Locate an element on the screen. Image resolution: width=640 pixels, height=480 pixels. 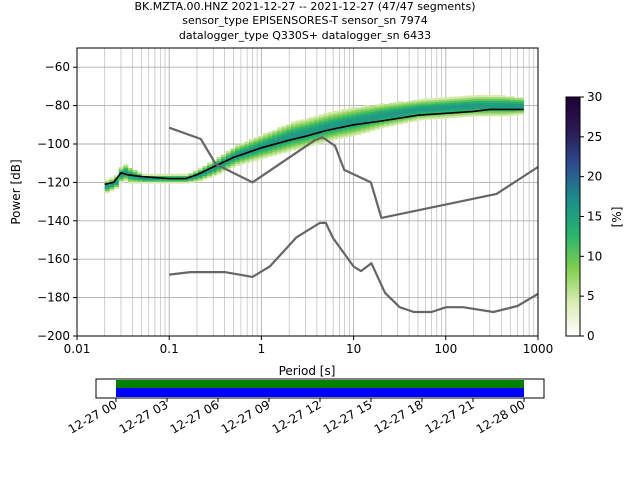
timeline-tick-label: 12-27 21 is located at coordinates (450, 416).